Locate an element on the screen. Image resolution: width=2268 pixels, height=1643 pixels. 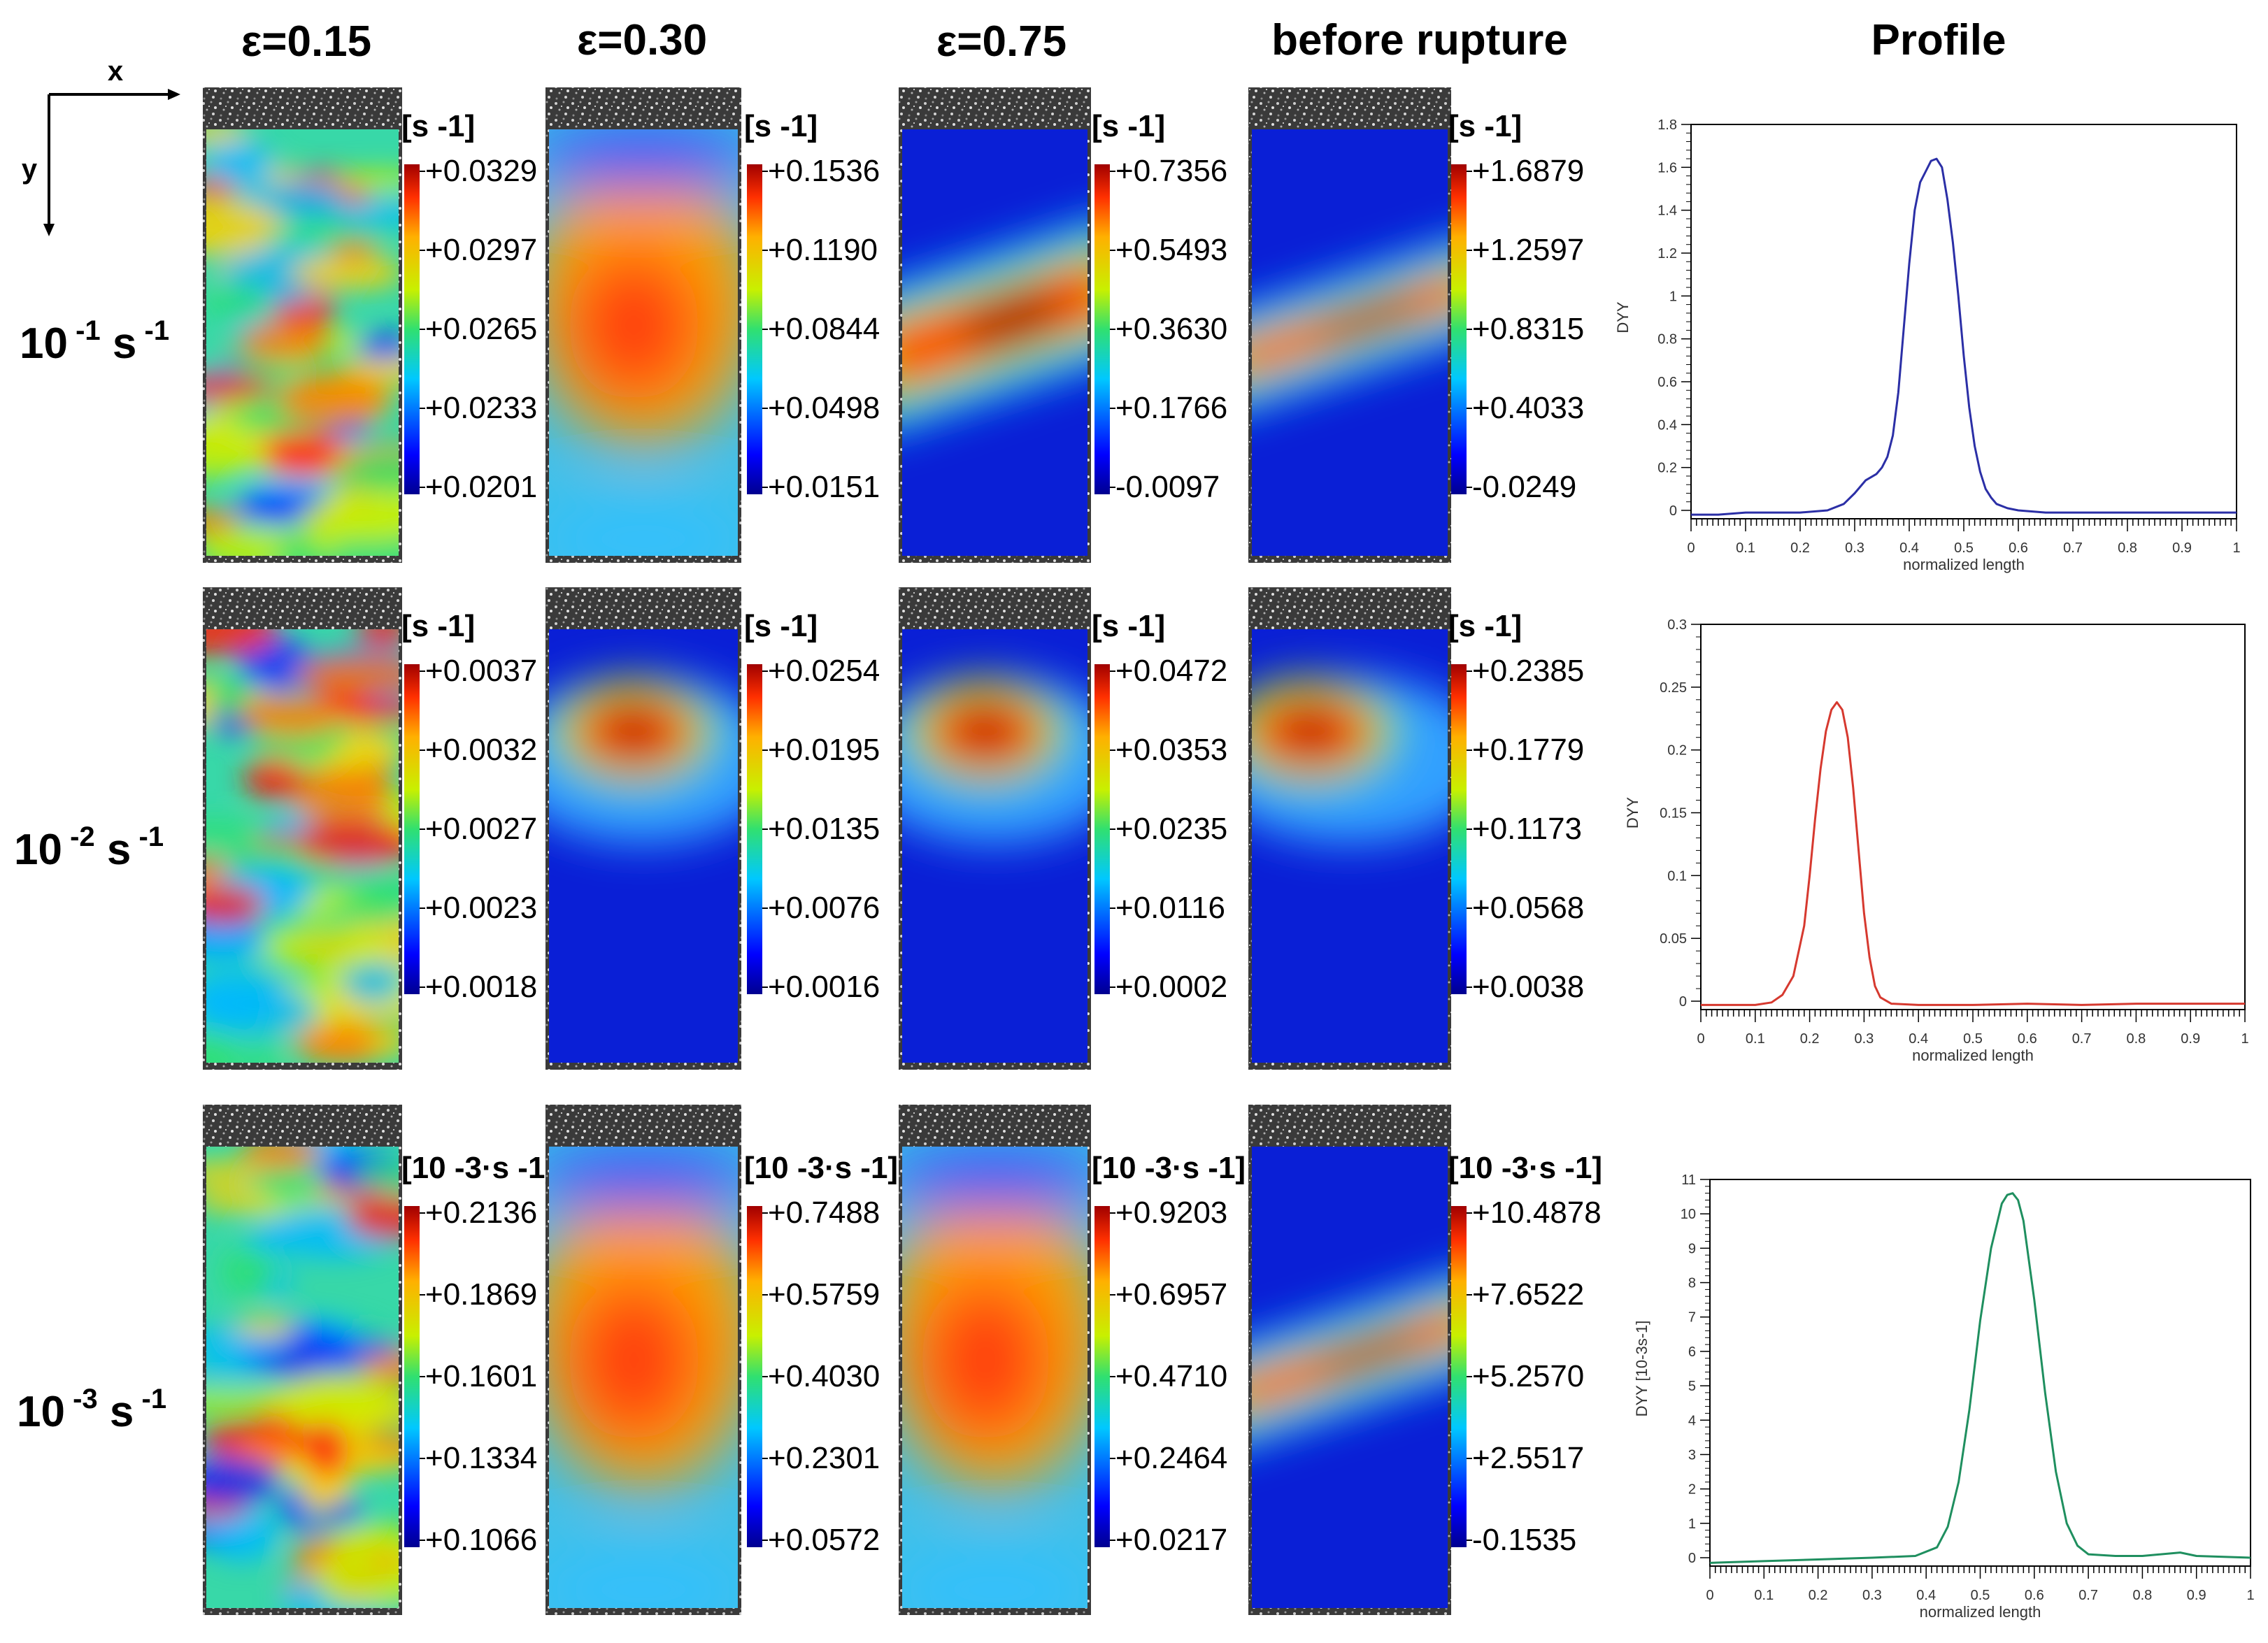
colorbar-tick-label: +0.1190 is located at coordinates (823, 250).